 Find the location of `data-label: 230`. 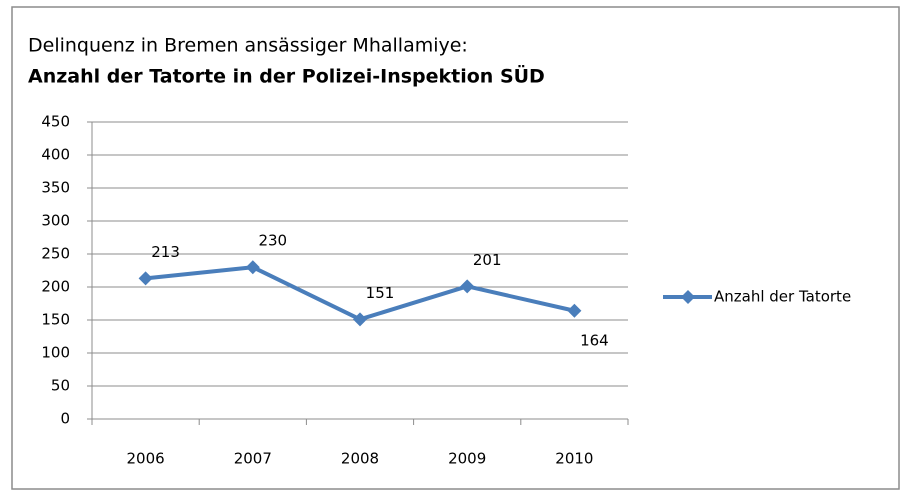

data-label: 230 is located at coordinates (272, 241).